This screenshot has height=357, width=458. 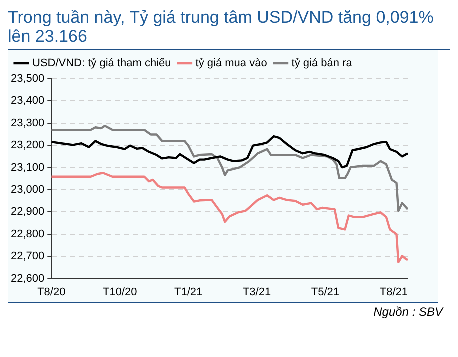 What do you see at coordinates (27, 168) in the screenshot?
I see `y-tick-label: 23,100` at bounding box center [27, 168].